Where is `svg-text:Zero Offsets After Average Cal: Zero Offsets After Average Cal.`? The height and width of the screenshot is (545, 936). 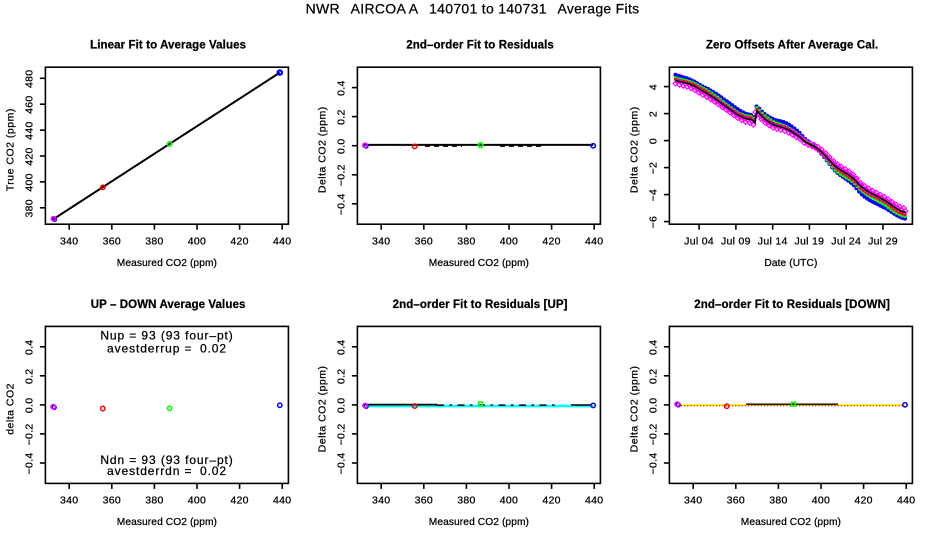
svg-text:Zero Offsets After Average Cal: Zero Offsets After Average Cal. is located at coordinates (792, 46).